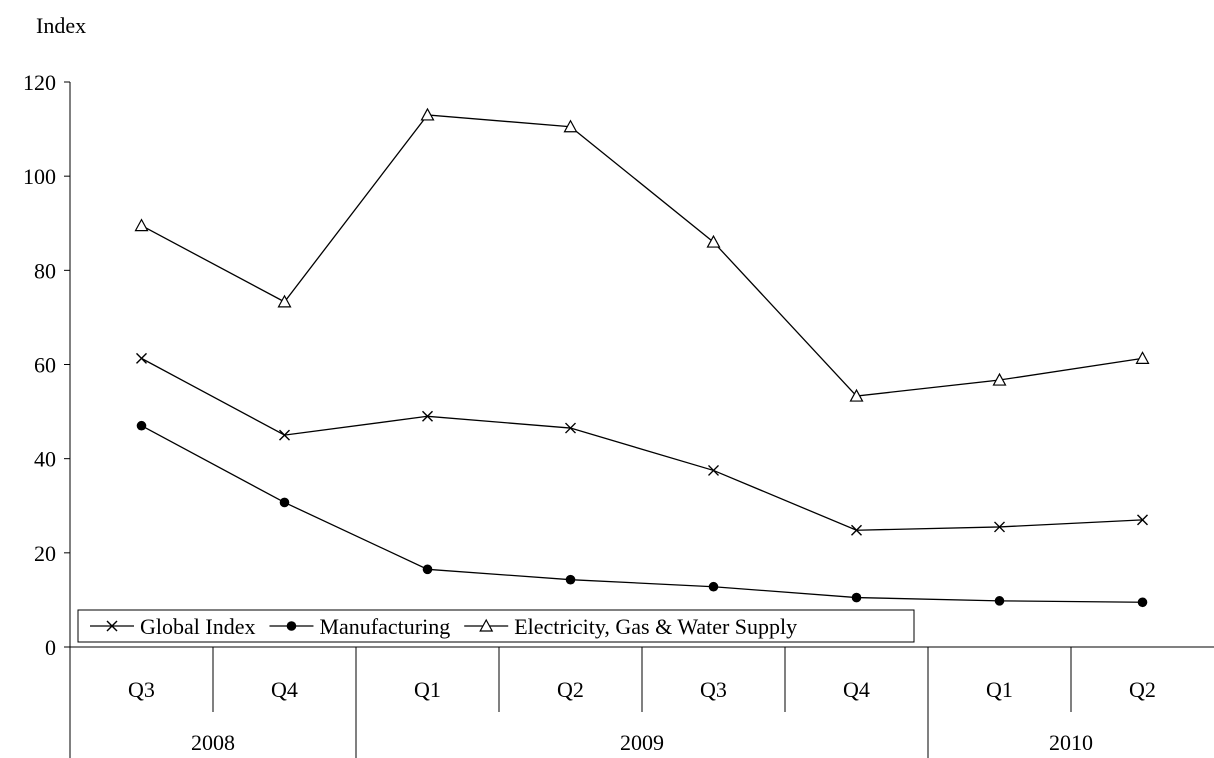 The height and width of the screenshot is (758, 1214). What do you see at coordinates (213, 742) in the screenshot?
I see `year-label: 2008` at bounding box center [213, 742].